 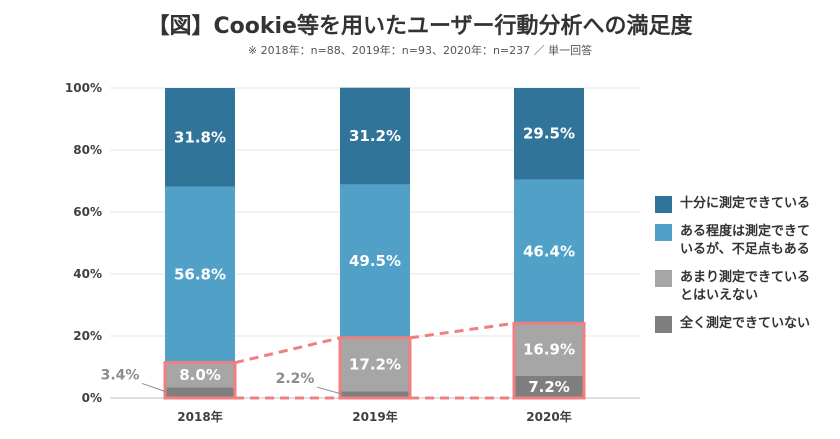 What do you see at coordinates (295, 379) in the screenshot?
I see `data-label: 2.2%` at bounding box center [295, 379].